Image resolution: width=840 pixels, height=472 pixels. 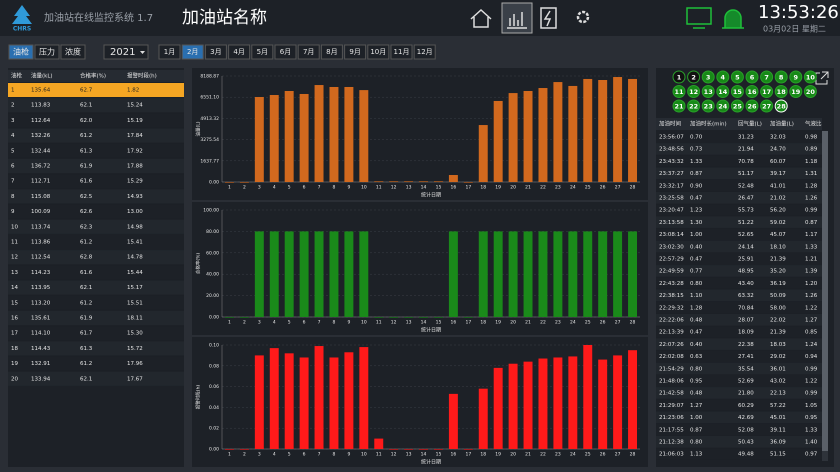 I want to click on month-label: 10月, so click(x=378, y=52).